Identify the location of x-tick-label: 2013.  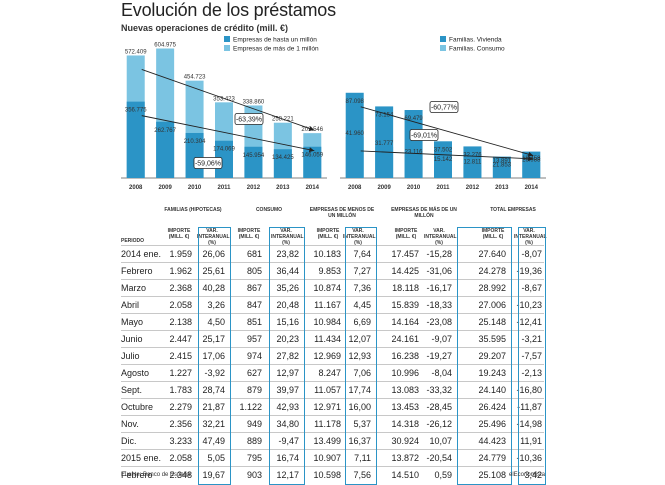
(502, 188).